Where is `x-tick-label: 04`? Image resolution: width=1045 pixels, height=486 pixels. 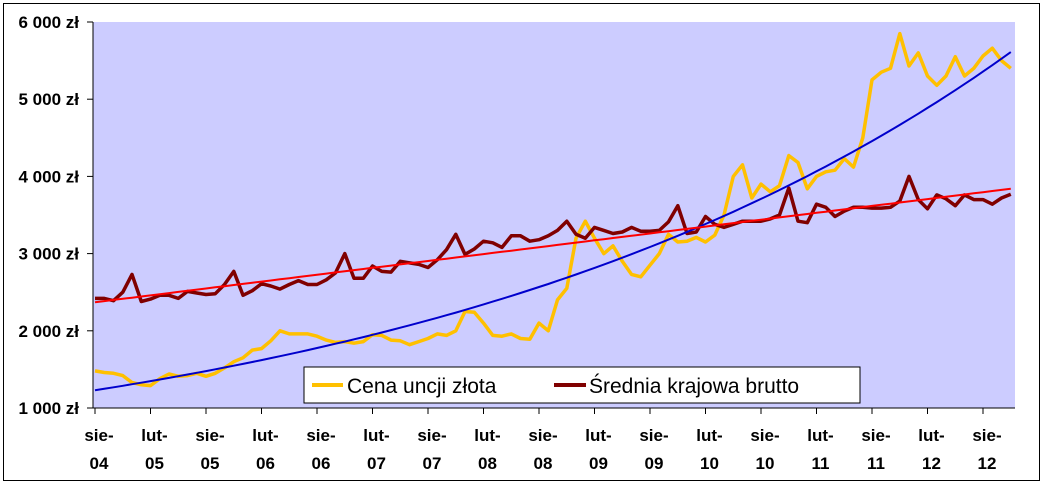
x-tick-label: 04 is located at coordinates (99, 463).